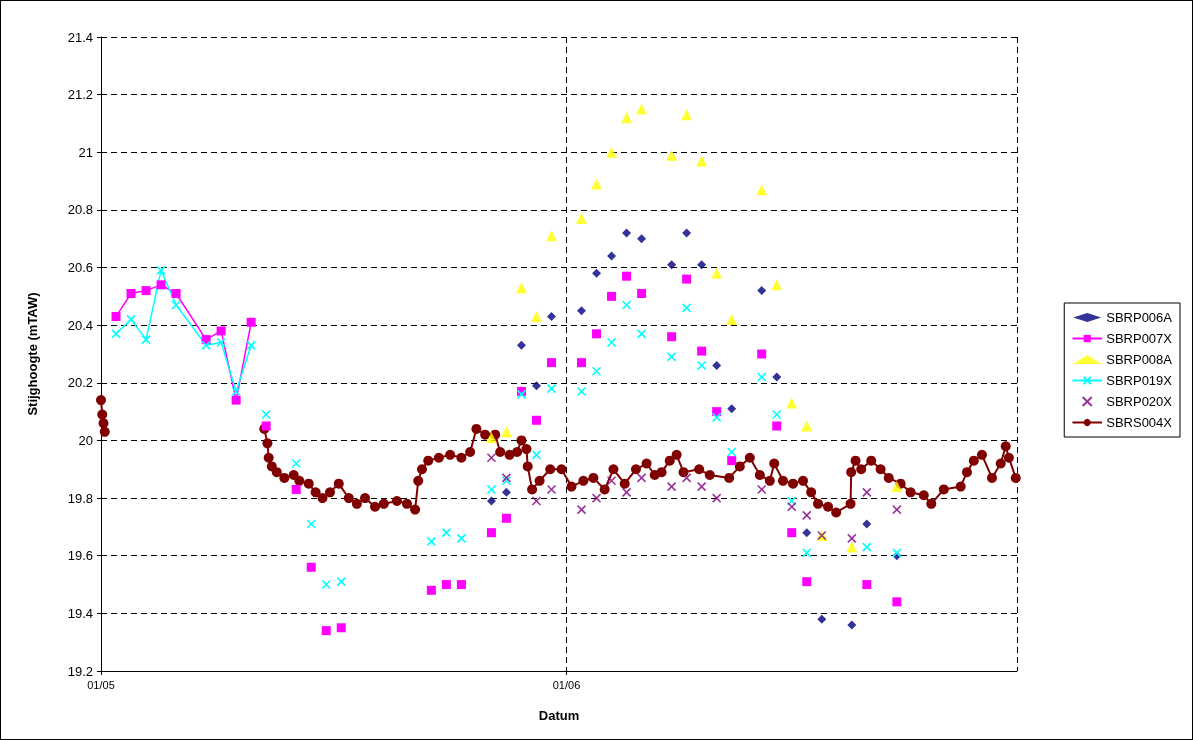  Describe the element at coordinates (1139, 401) in the screenshot. I see `legend-label: SBRP020X` at that location.